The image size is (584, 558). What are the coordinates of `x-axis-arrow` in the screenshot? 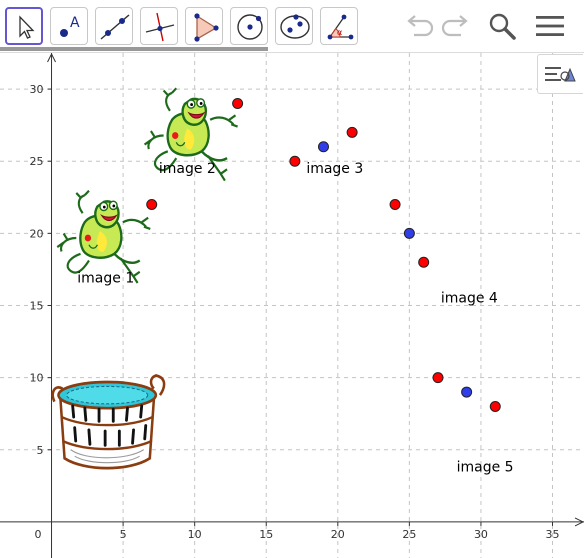 It's located at (579, 522).